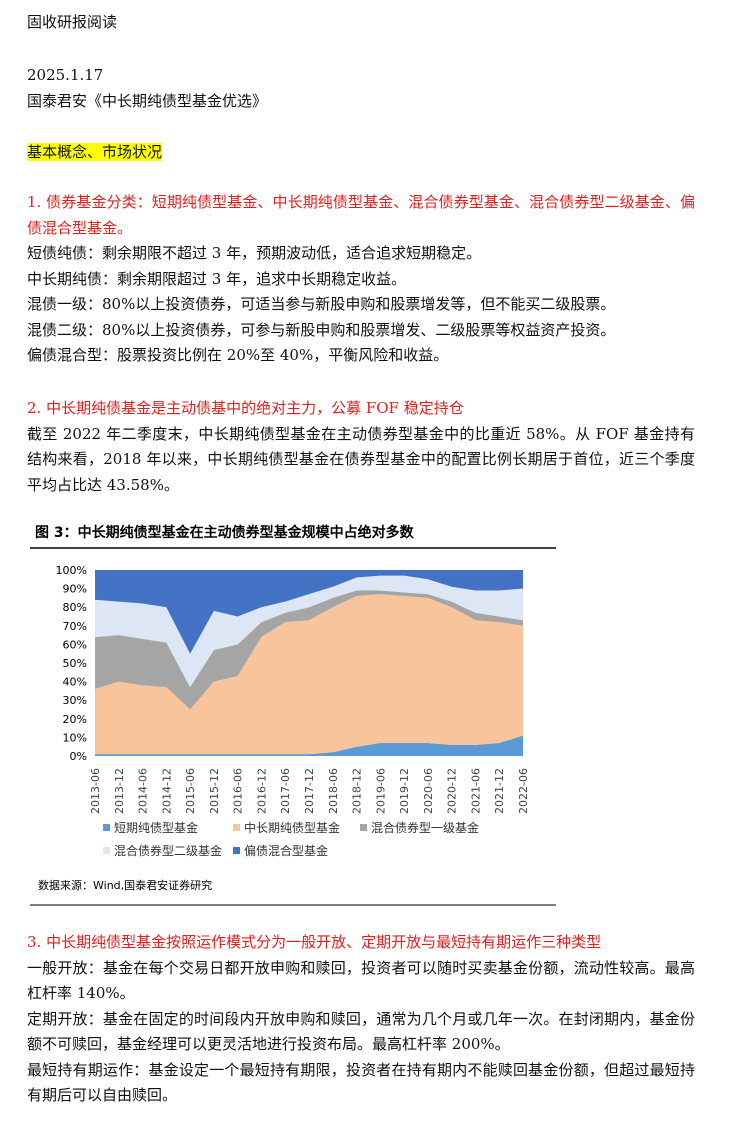  Describe the element at coordinates (321, 304) in the screenshot. I see `paragraph: 混债一级：80%以上投资债券，可适当参与新股申购和股票增发等，但不能买二级股票。` at that location.